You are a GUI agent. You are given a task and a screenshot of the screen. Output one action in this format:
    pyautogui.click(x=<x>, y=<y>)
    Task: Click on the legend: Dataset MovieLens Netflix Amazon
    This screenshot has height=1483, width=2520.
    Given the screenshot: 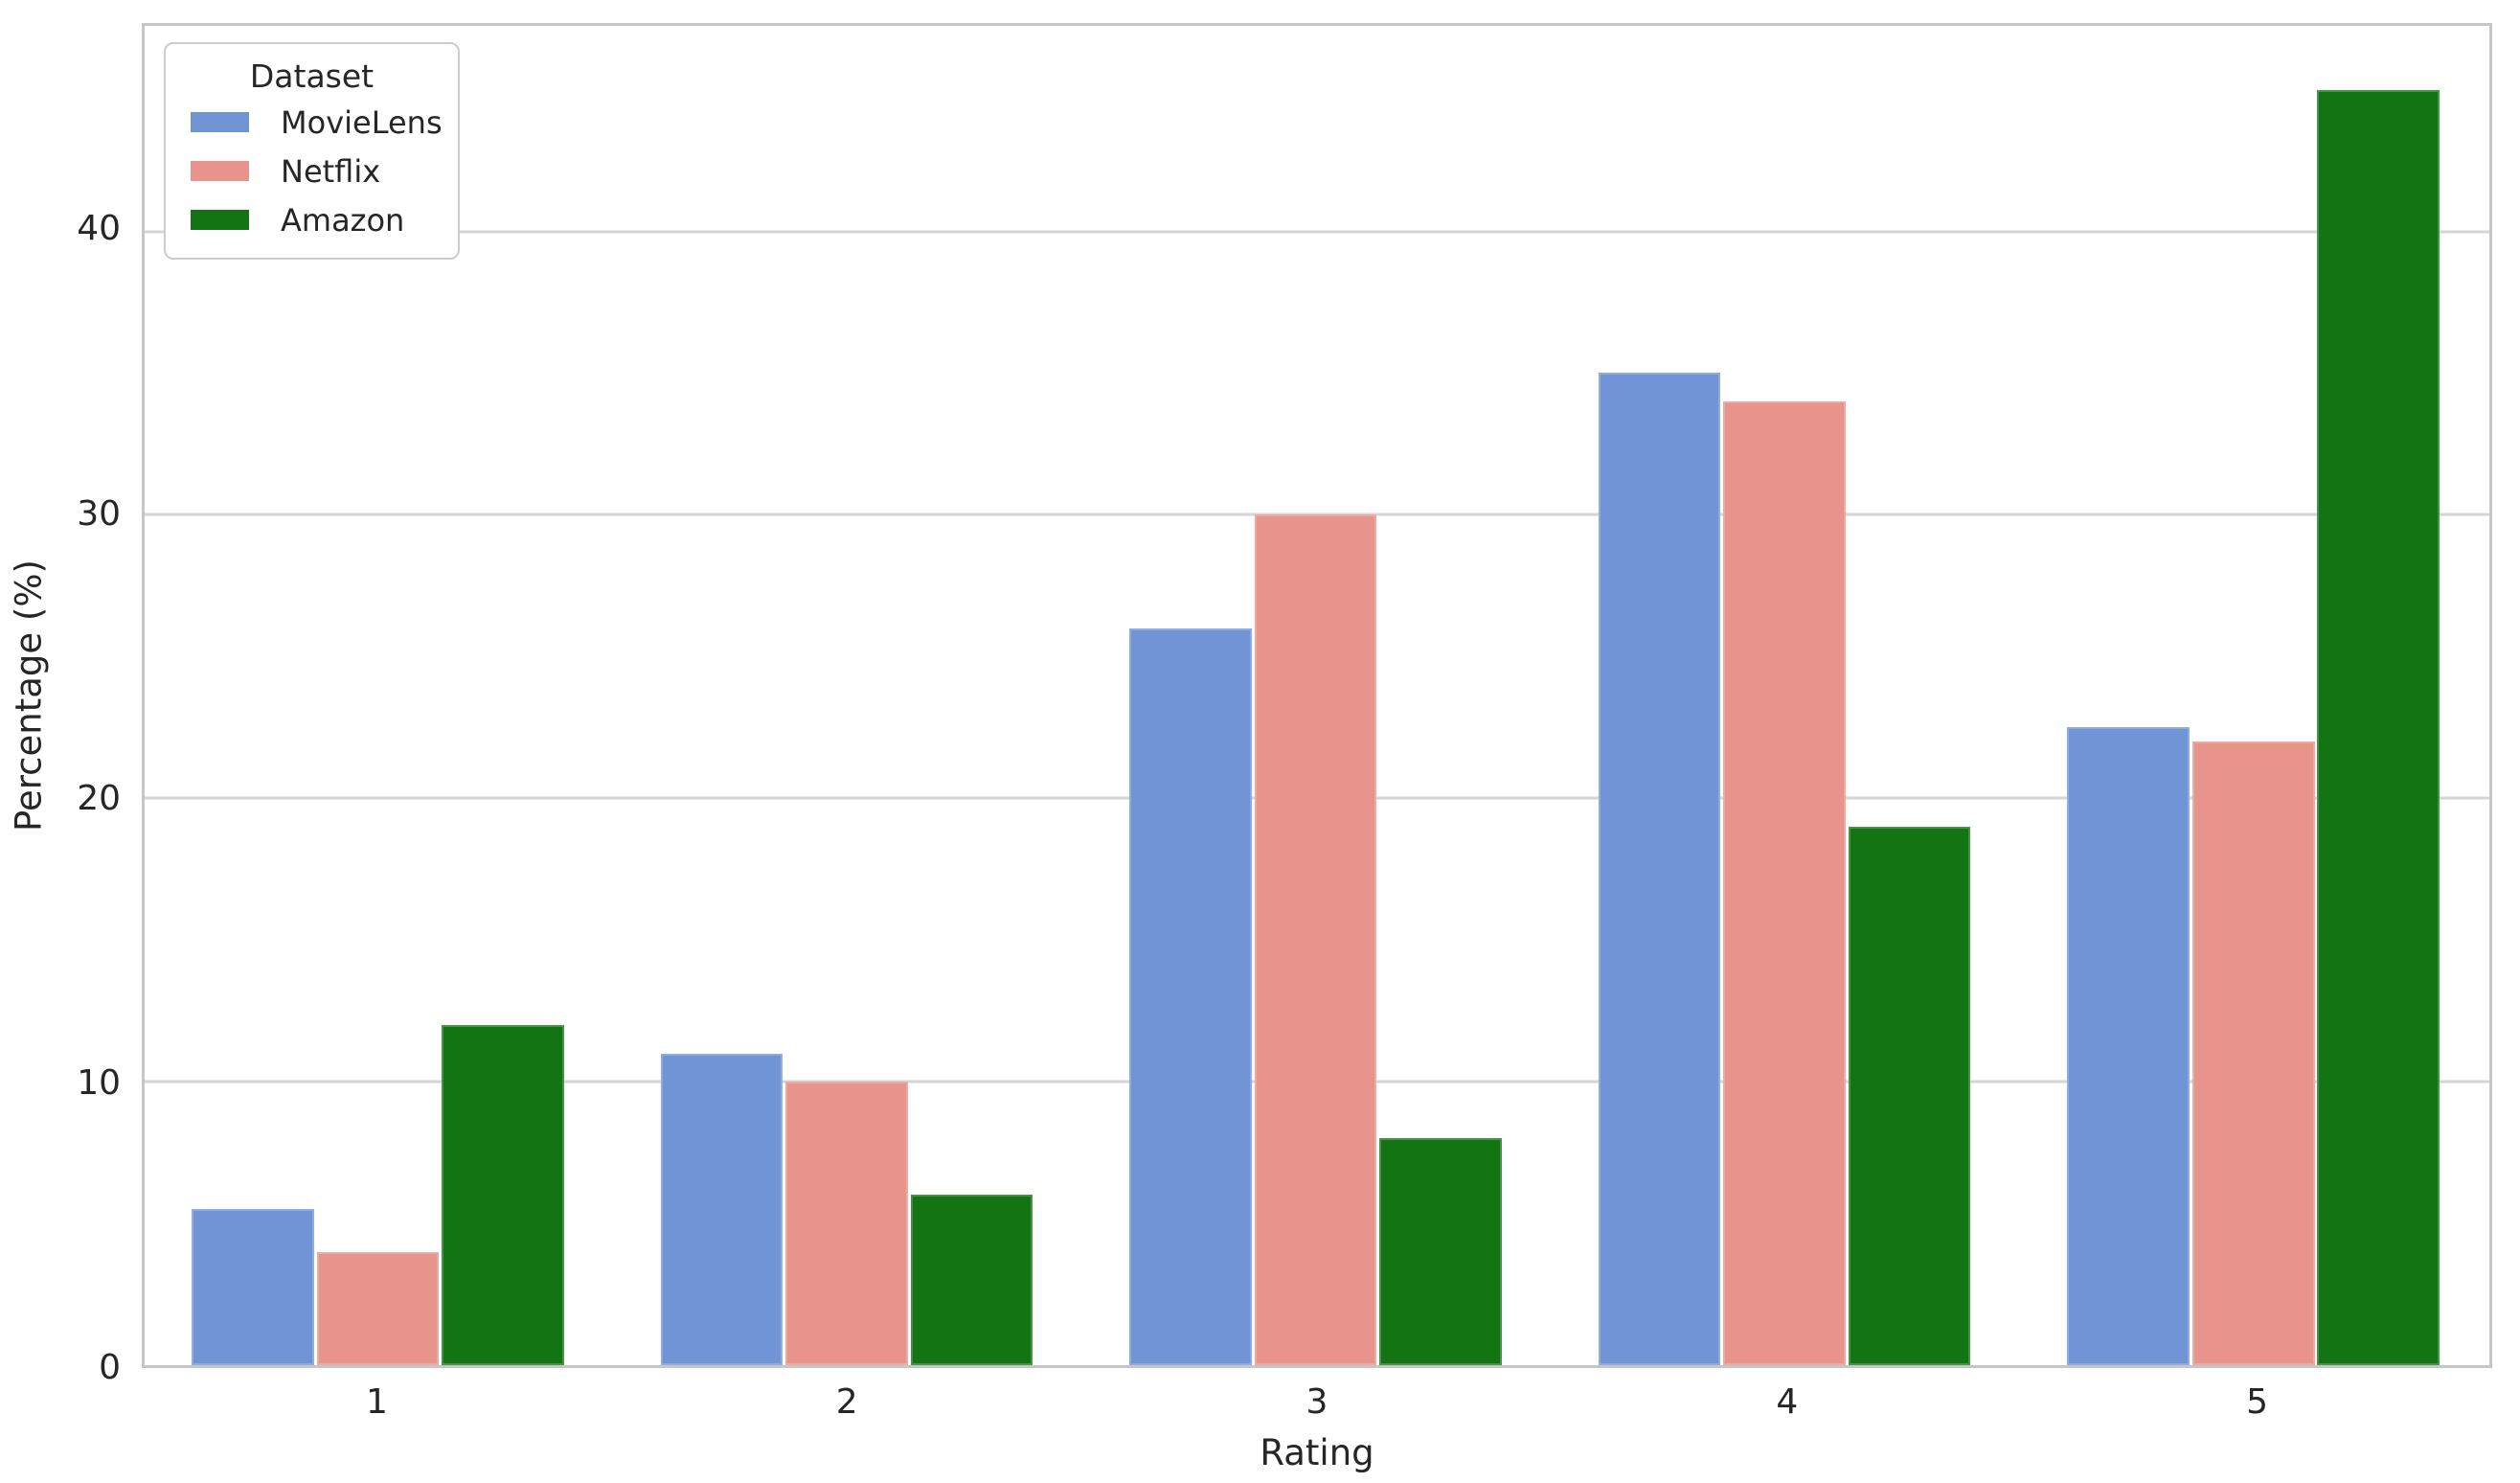 What is the action you would take?
    pyautogui.click(x=312, y=151)
    